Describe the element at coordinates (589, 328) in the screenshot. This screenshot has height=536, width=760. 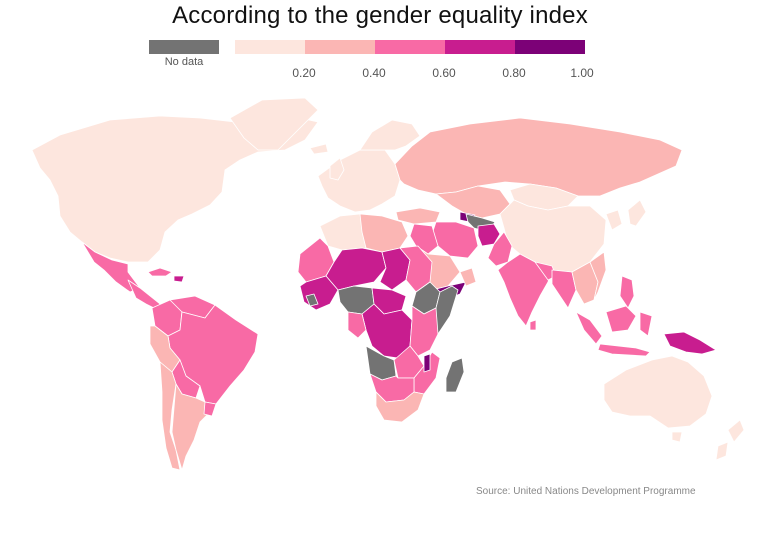
I see `region-indonesia-sumatra` at that location.